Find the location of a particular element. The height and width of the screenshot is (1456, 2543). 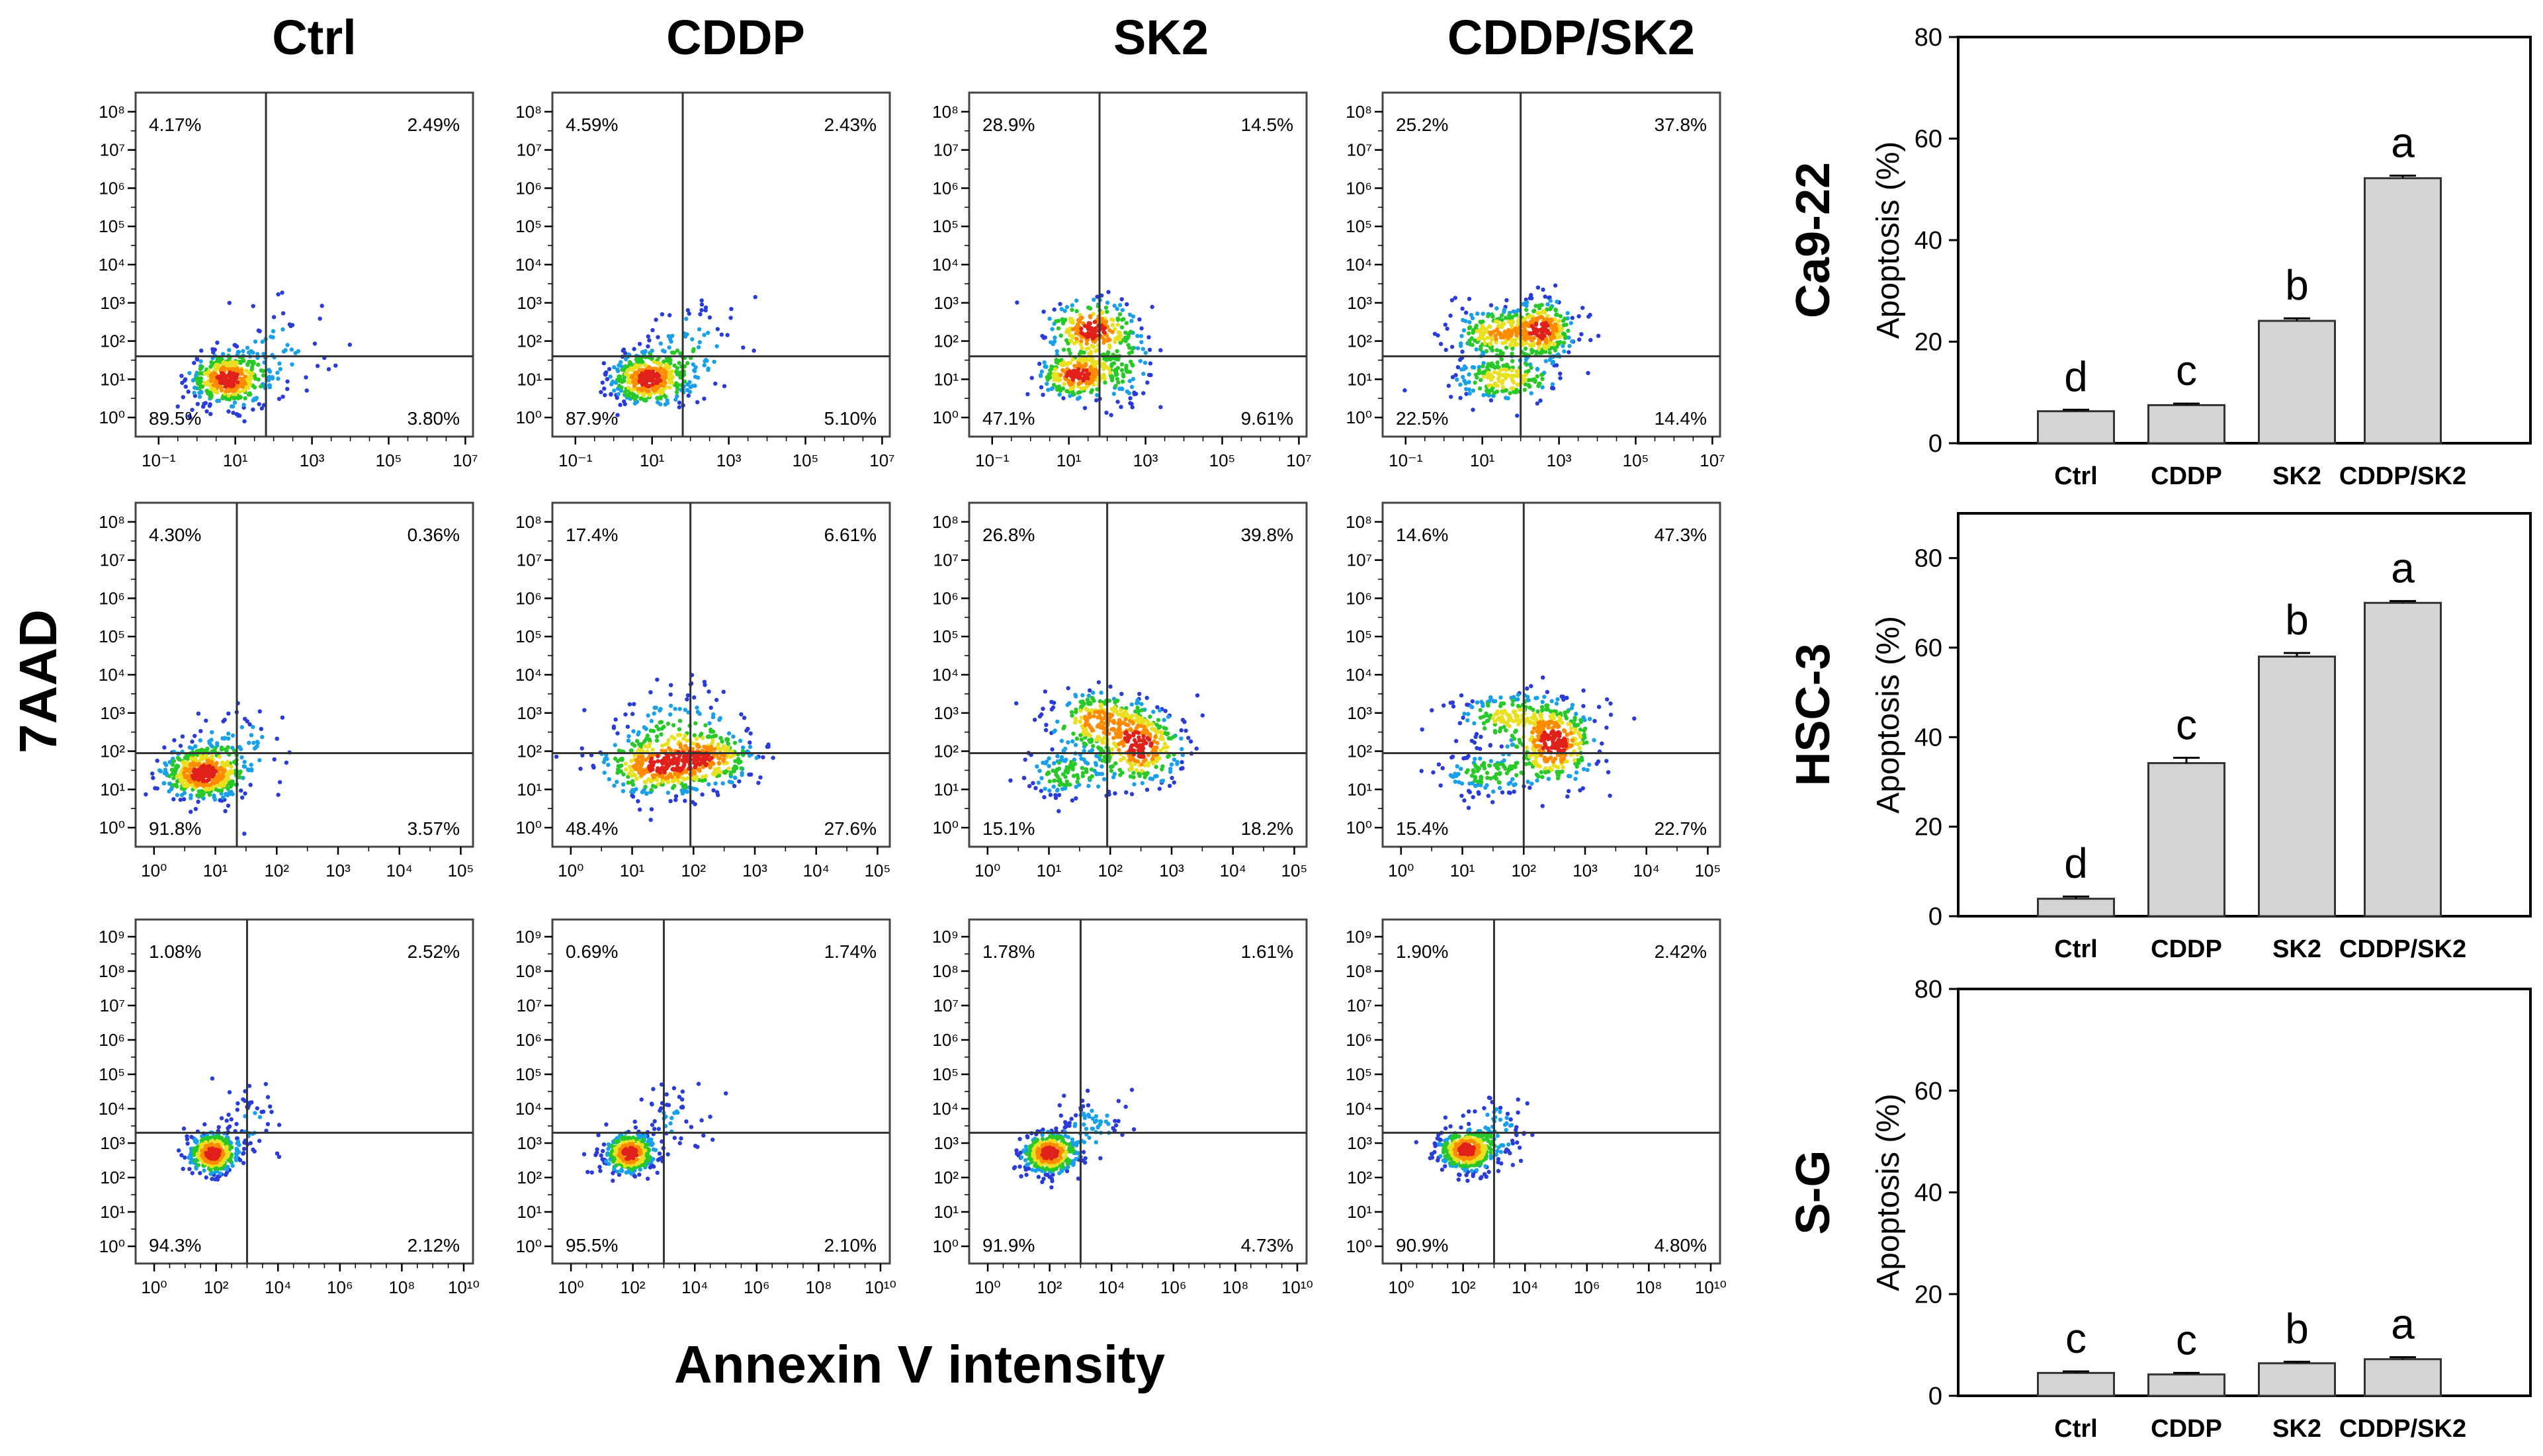

y-axis-label-7aad: 7AAD is located at coordinates (38, 681).